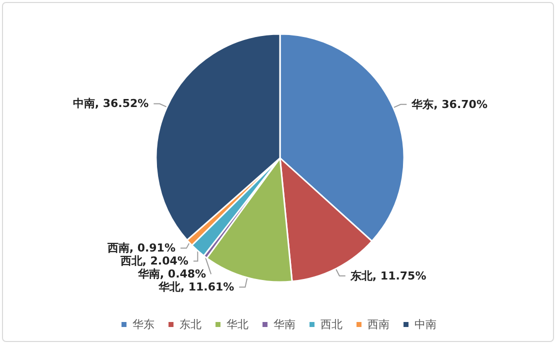 The height and width of the screenshot is (346, 558). Describe the element at coordinates (331, 324) in the screenshot. I see `legend-label: 西北` at that location.